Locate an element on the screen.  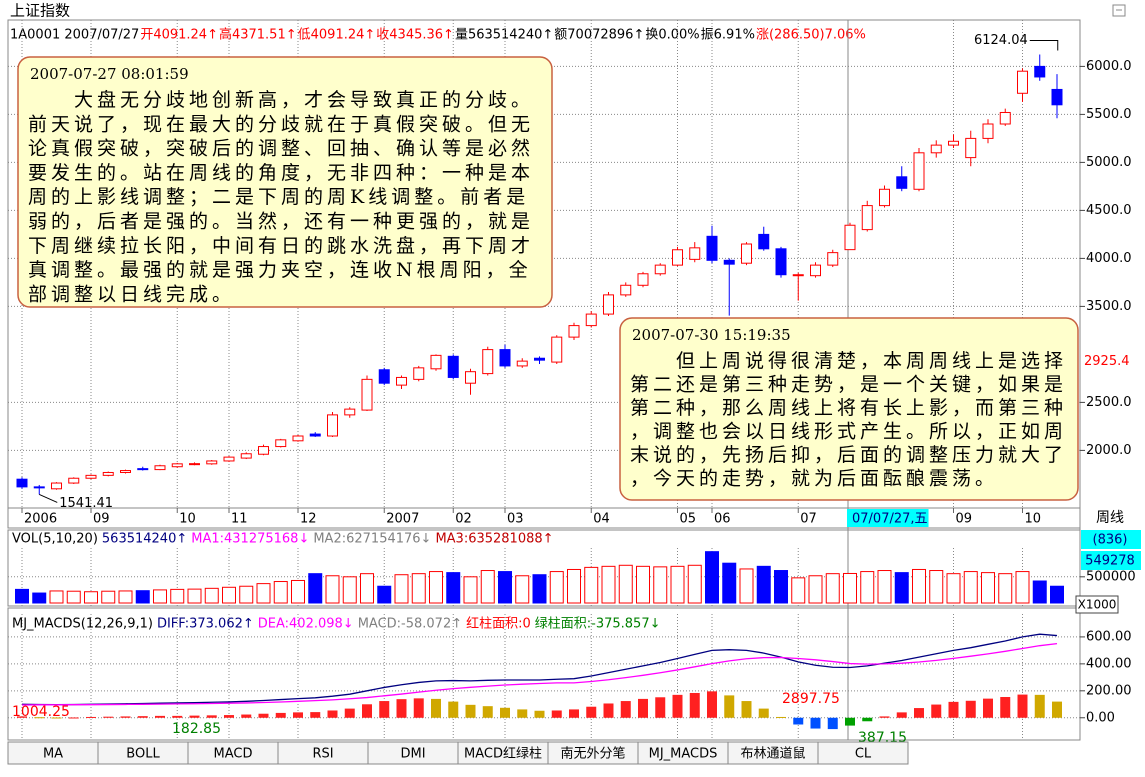
tab-label: MA is located at coordinates (53, 754).